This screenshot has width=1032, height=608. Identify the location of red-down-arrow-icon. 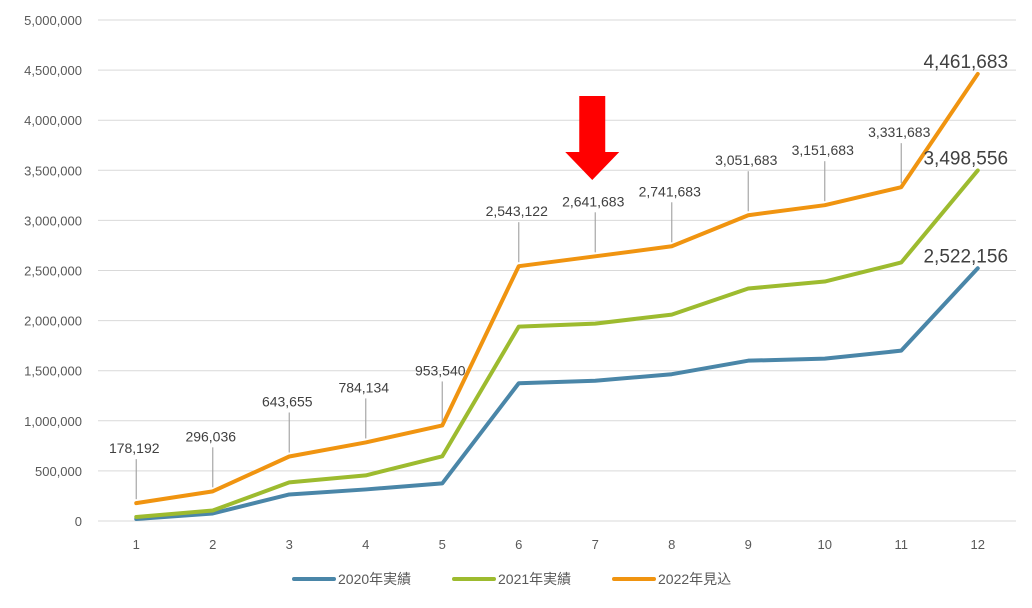
(592, 138).